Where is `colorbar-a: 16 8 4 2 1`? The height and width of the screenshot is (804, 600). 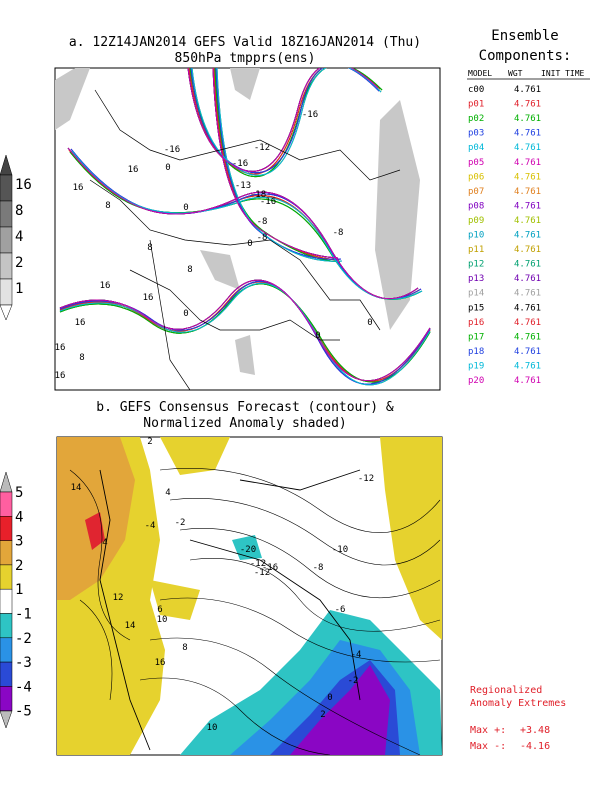 colorbar-a: 16 8 4 2 1 is located at coordinates (16, 237).